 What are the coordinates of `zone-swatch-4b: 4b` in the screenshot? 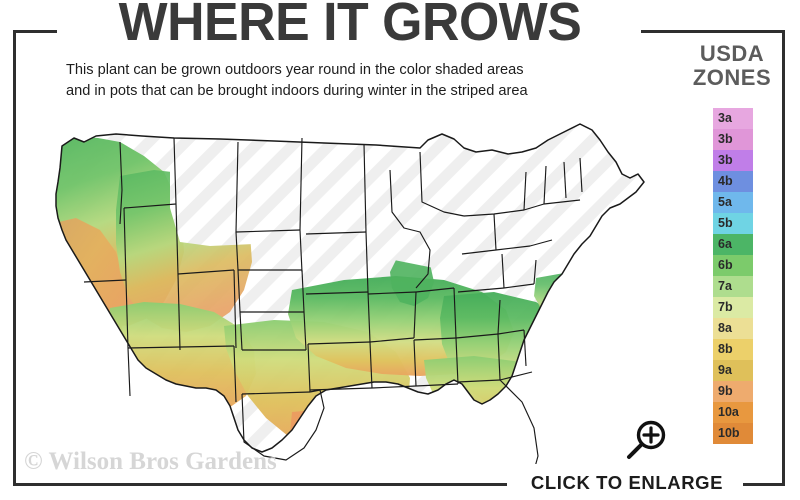 It's located at (733, 181).